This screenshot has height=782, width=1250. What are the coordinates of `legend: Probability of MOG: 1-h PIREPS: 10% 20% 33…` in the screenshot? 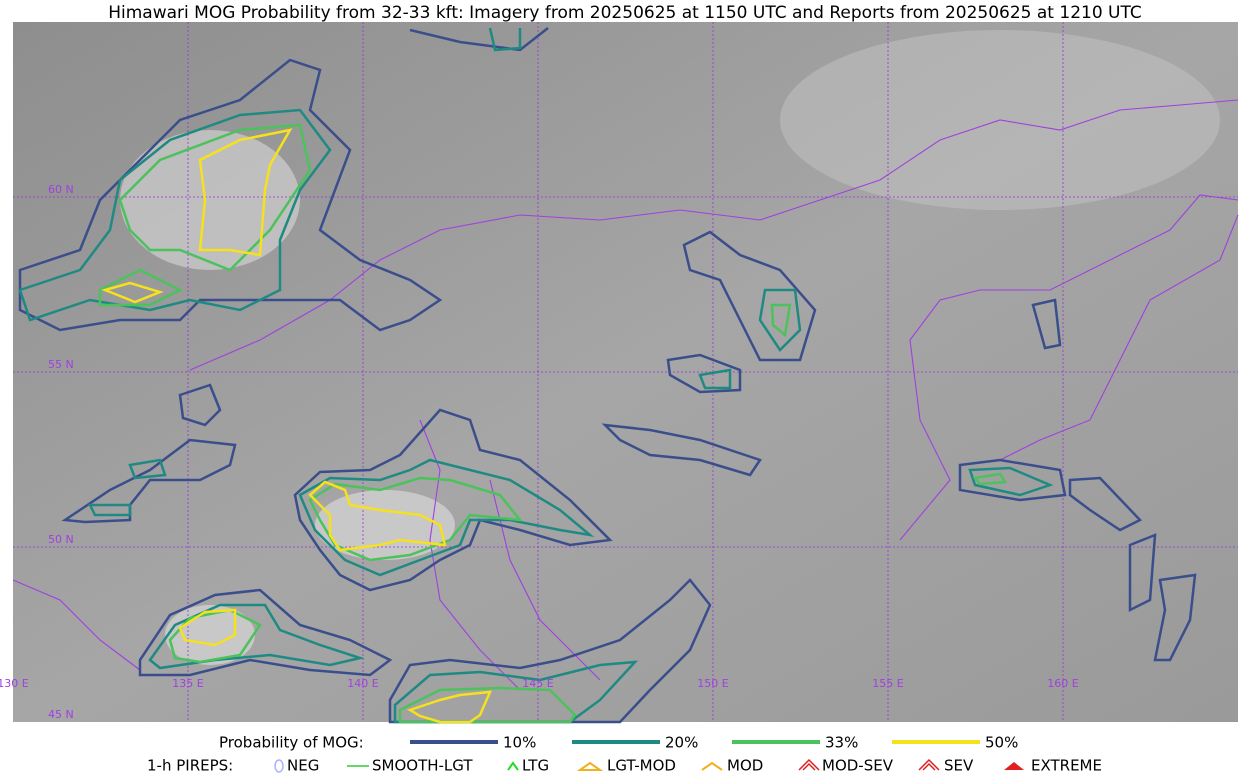 It's located at (624, 754).